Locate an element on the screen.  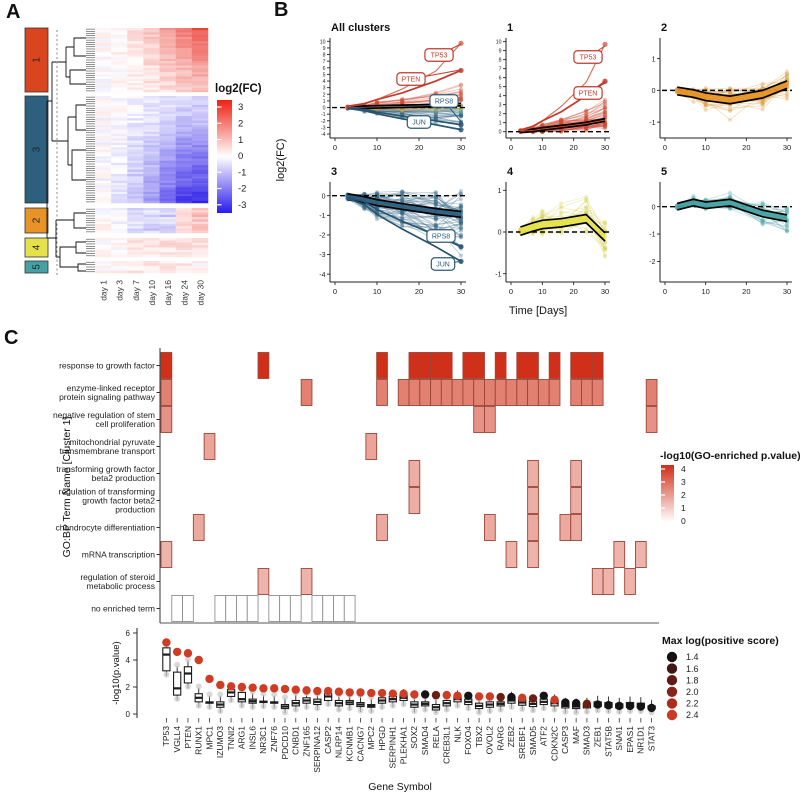
y-tick: 0 is located at coordinates (654, 91).